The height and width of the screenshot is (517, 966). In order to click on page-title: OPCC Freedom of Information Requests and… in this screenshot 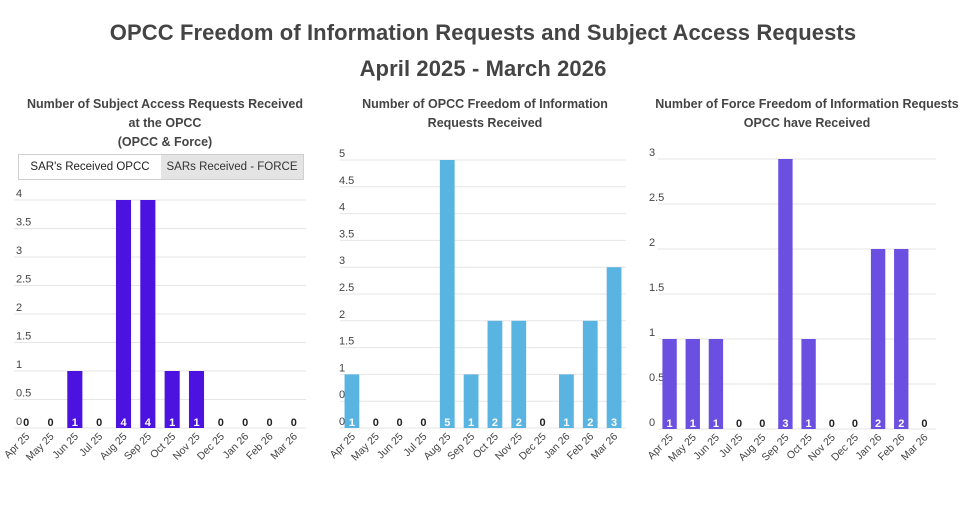, I will do `click(483, 32)`.